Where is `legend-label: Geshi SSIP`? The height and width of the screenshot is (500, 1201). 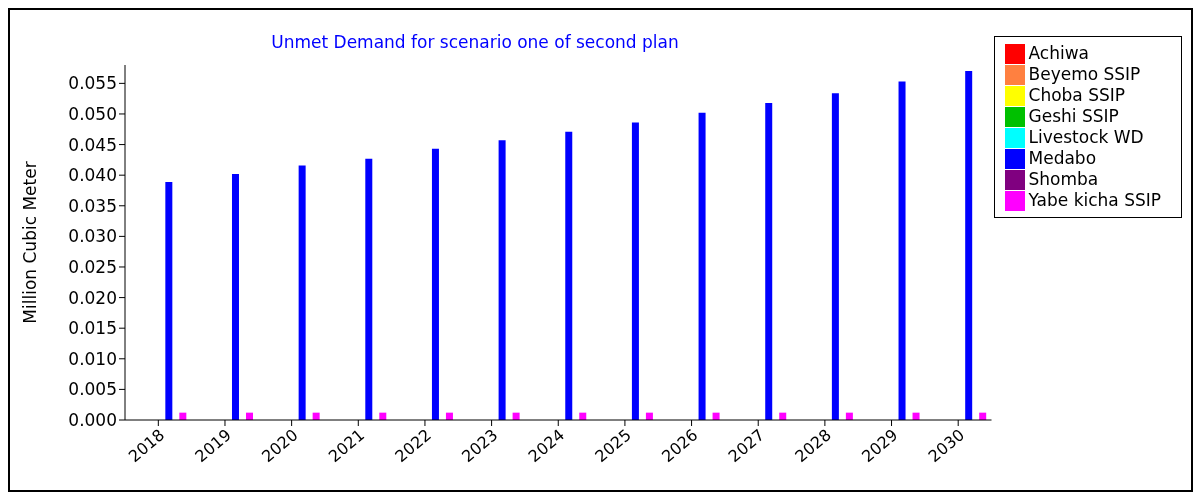
legend-label: Geshi SSIP is located at coordinates (1073, 116).